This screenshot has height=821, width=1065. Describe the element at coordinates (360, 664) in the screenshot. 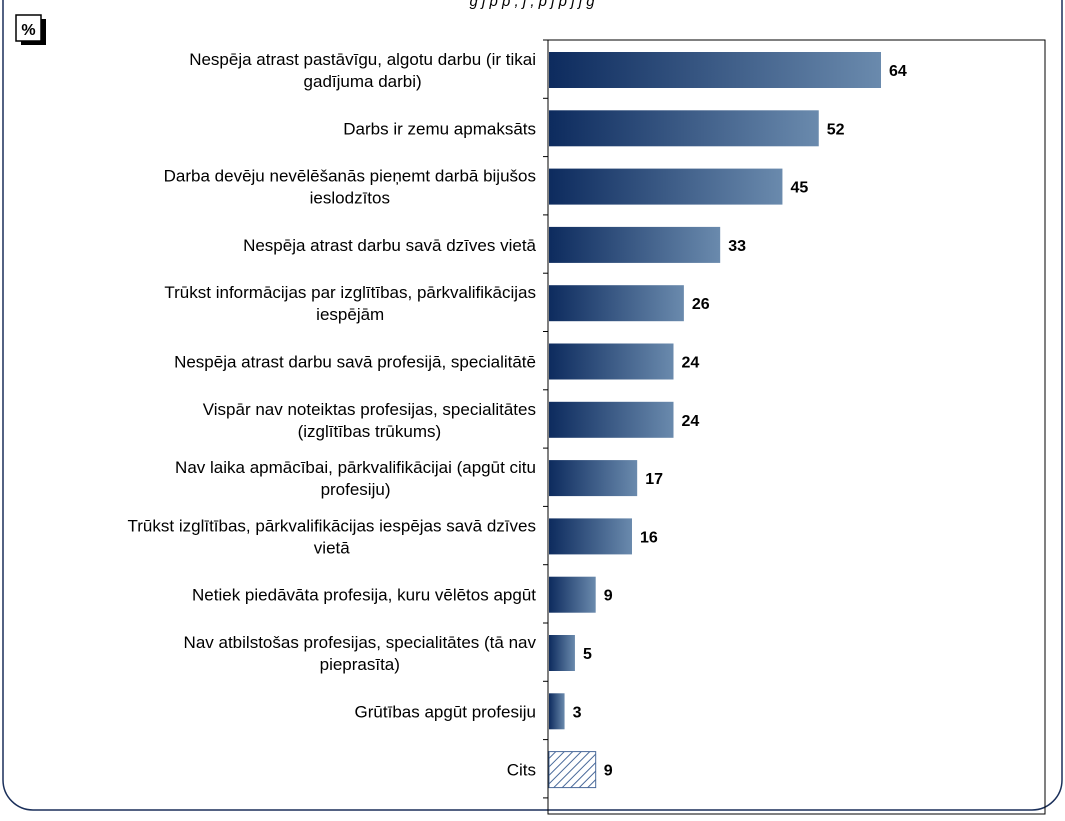

I see `category-label-line: pieprasīta)` at that location.